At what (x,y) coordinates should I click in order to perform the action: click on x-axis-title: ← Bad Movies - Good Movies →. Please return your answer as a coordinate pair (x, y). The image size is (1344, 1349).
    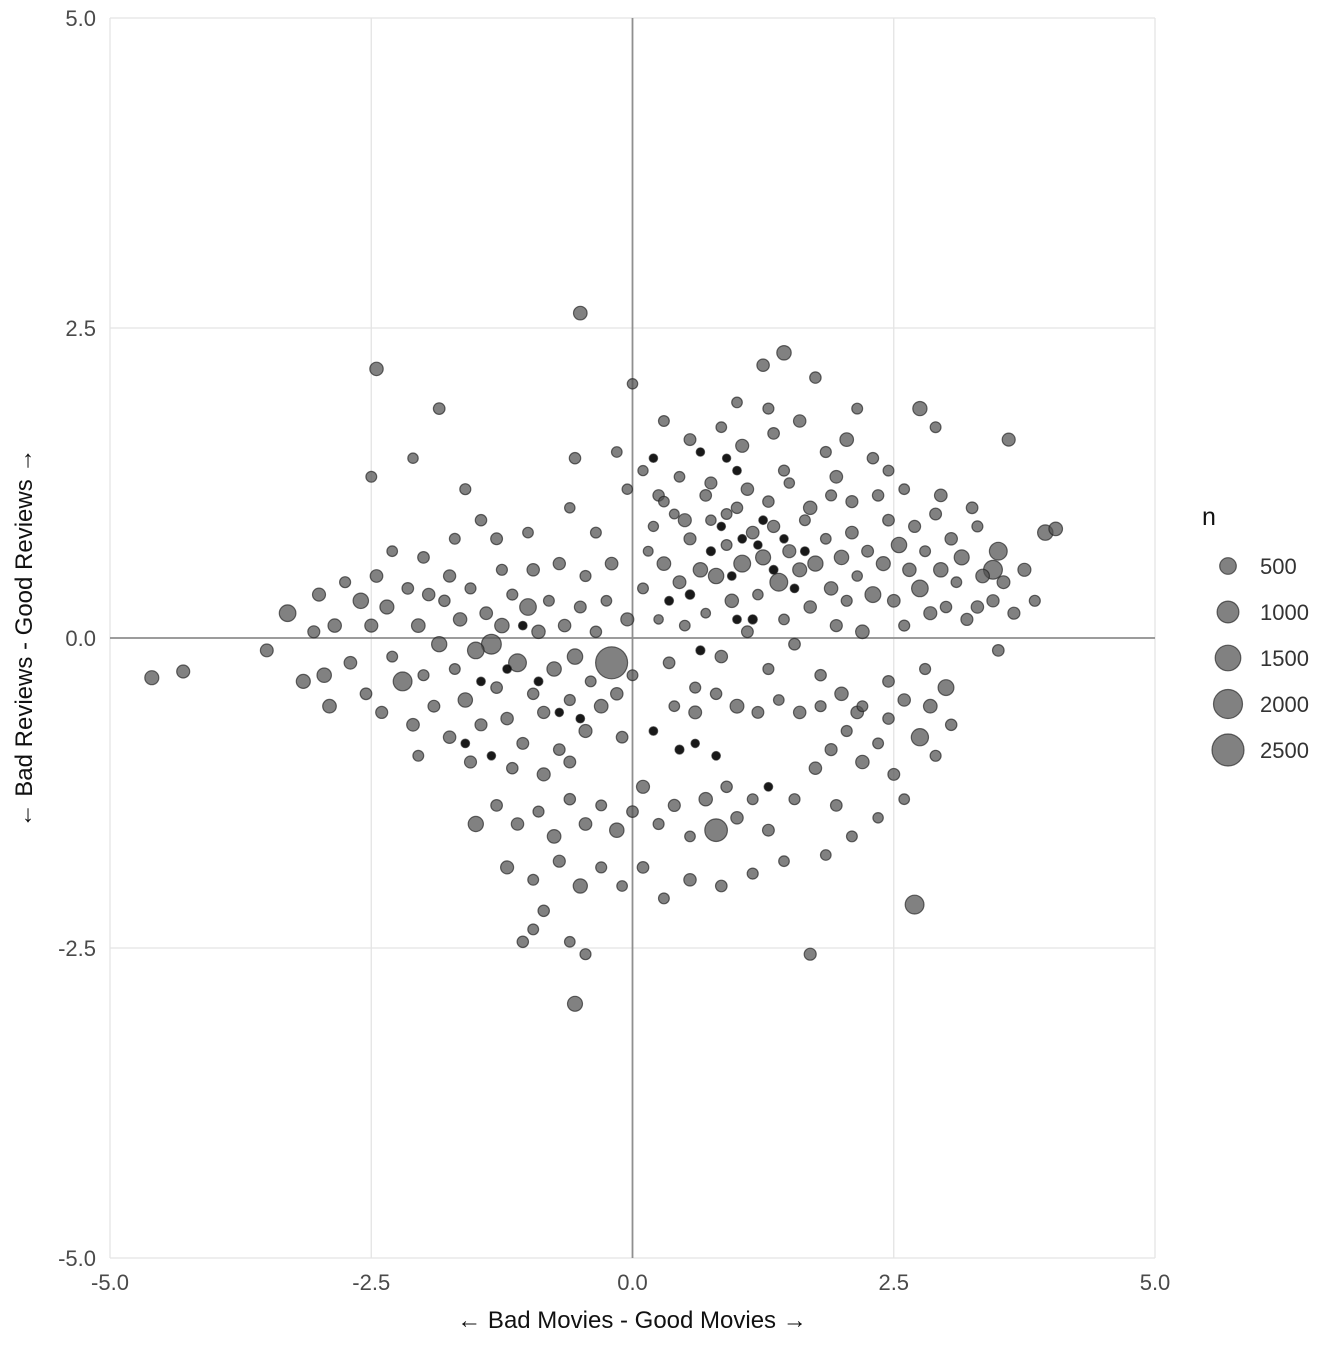
    Looking at the image, I should click on (631, 1320).